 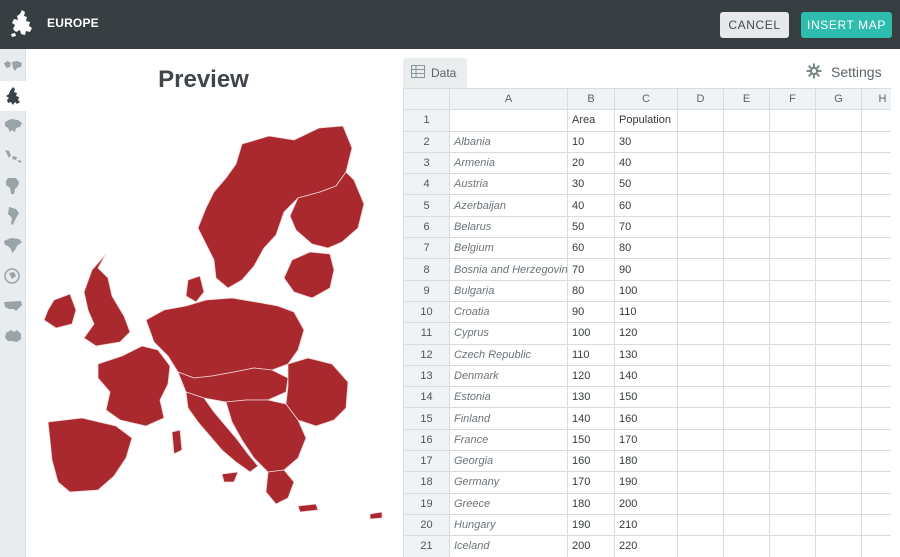 What do you see at coordinates (508, 290) in the screenshot?
I see `cell-a: Bulgaria` at bounding box center [508, 290].